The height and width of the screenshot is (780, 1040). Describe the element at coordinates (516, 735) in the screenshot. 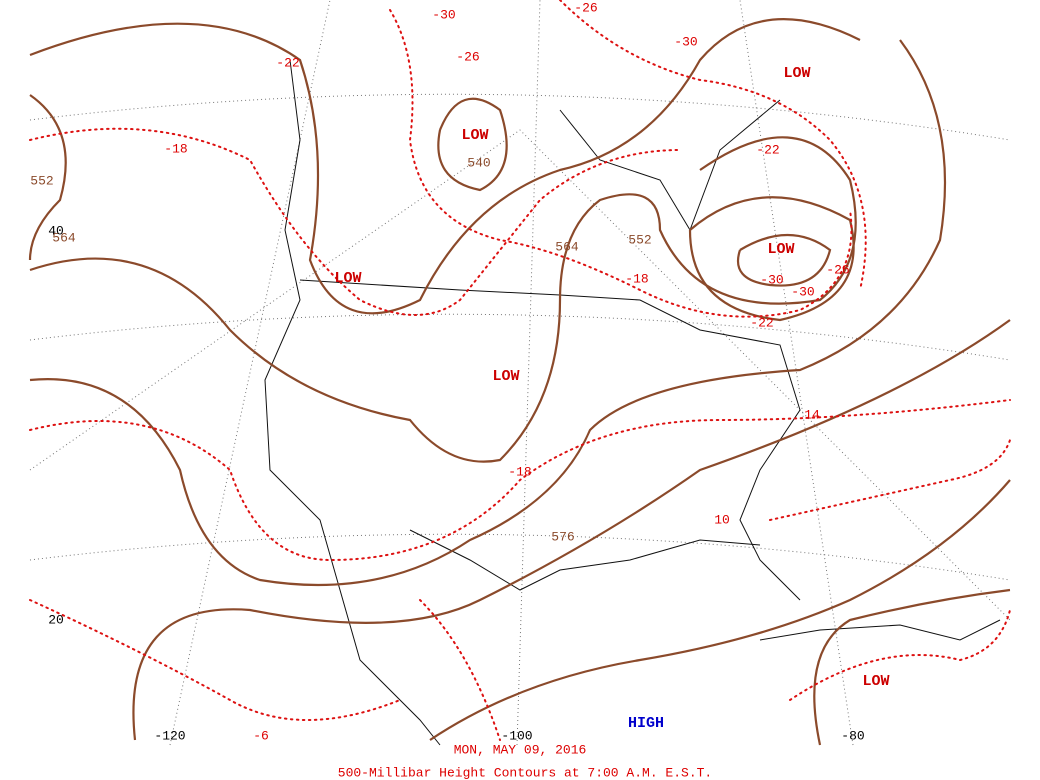

I see `longitude-label: -100` at that location.